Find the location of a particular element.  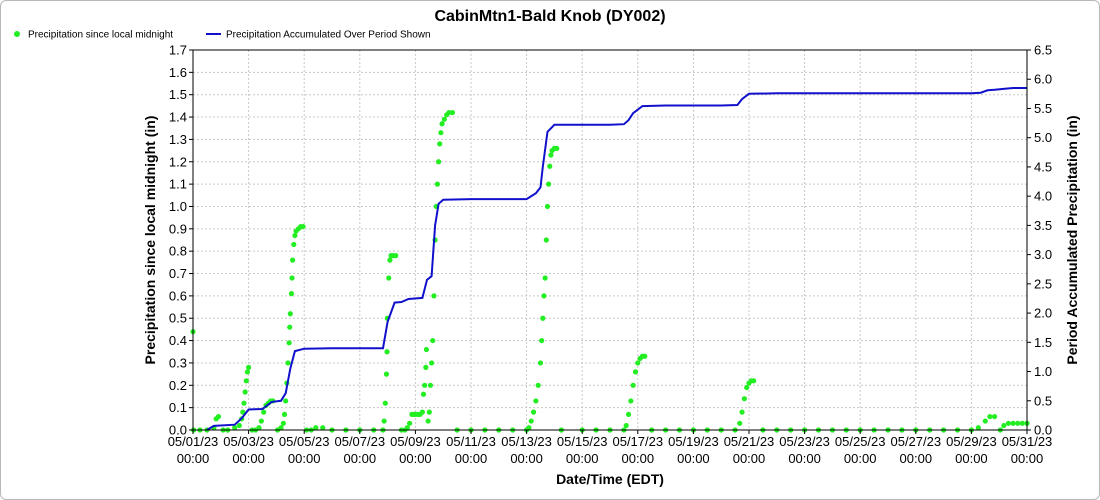

y-tick-label: 1.4 is located at coordinates (178, 117).